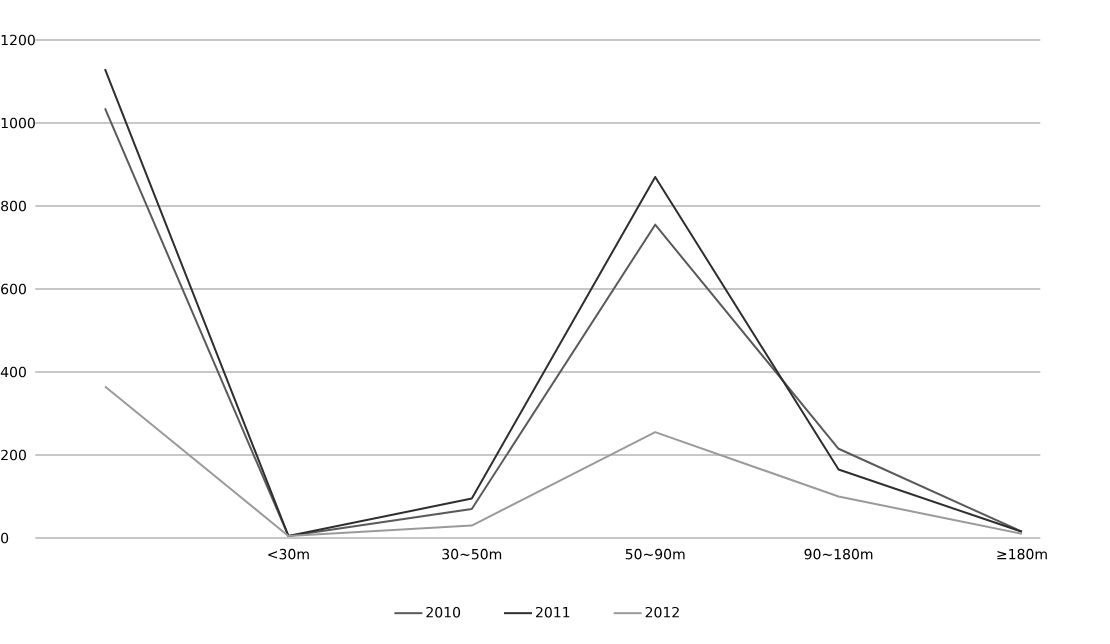 This screenshot has width=1110, height=644. Describe the element at coordinates (472, 554) in the screenshot. I see `x-tick-label: 30∼50m` at that location.